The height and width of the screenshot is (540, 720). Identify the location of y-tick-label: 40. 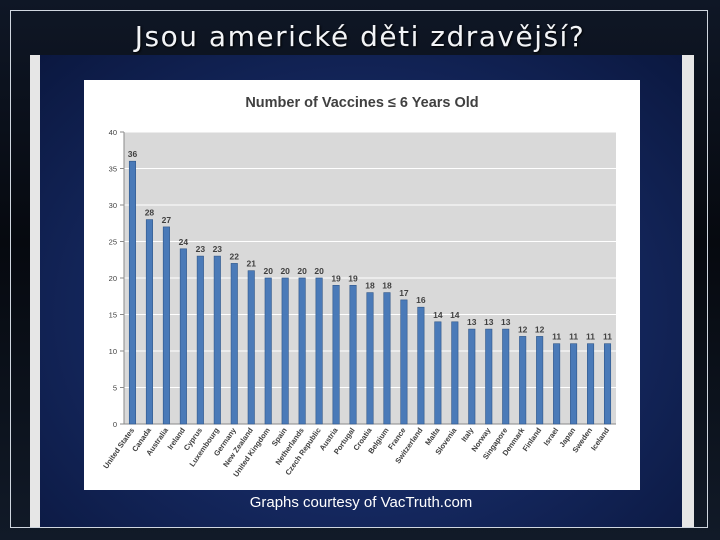
(113, 132).